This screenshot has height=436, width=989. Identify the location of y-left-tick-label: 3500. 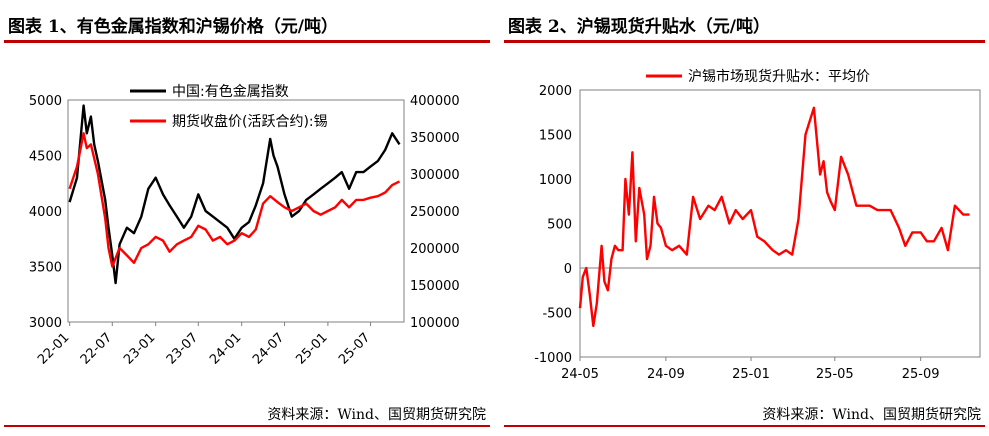
(45, 268).